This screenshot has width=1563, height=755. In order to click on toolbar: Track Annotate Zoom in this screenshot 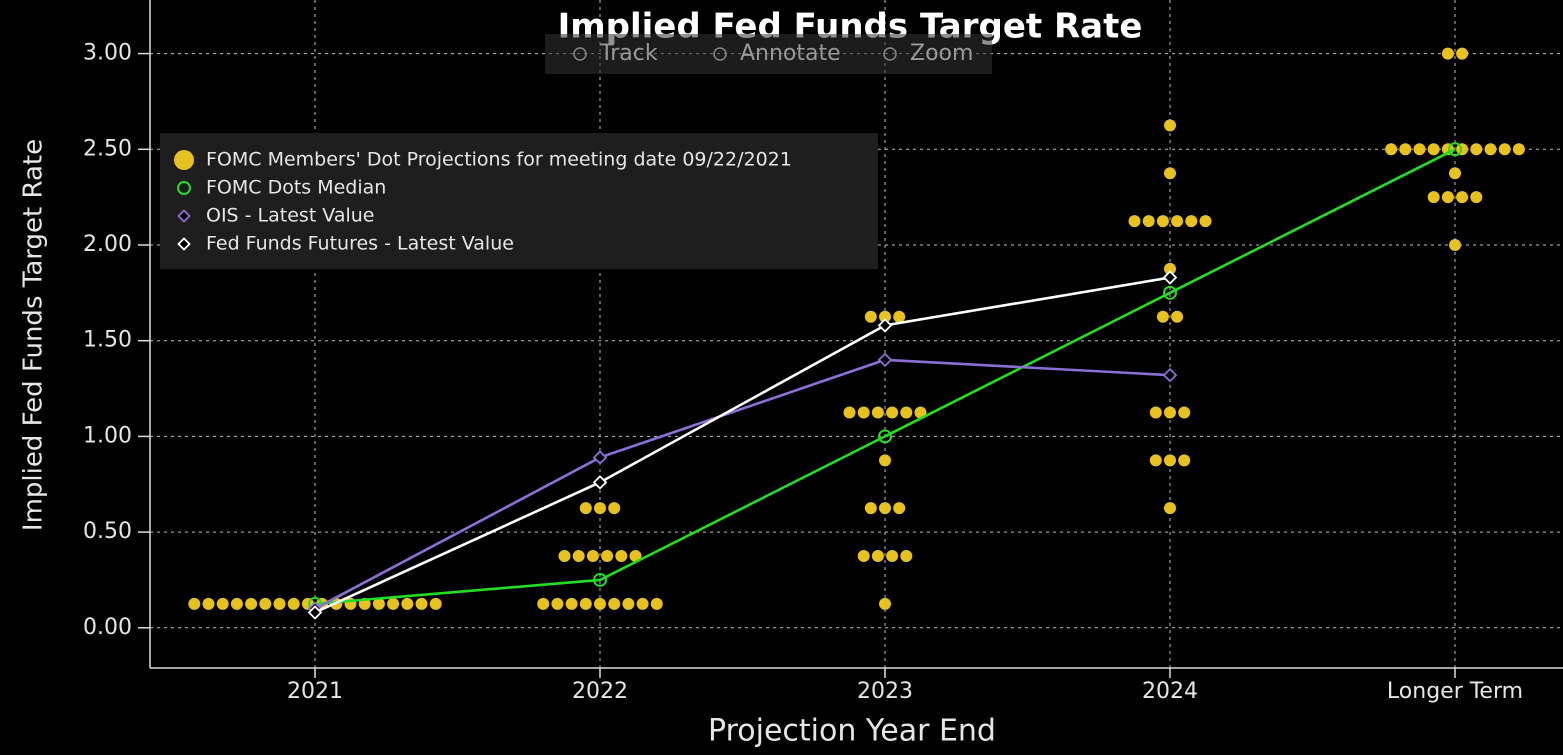, I will do `click(768, 54)`.